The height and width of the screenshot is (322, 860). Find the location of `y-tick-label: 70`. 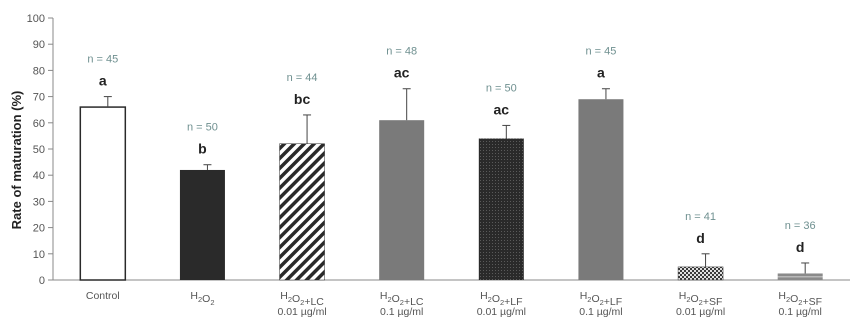

y-tick-label: 70 is located at coordinates (39, 98).